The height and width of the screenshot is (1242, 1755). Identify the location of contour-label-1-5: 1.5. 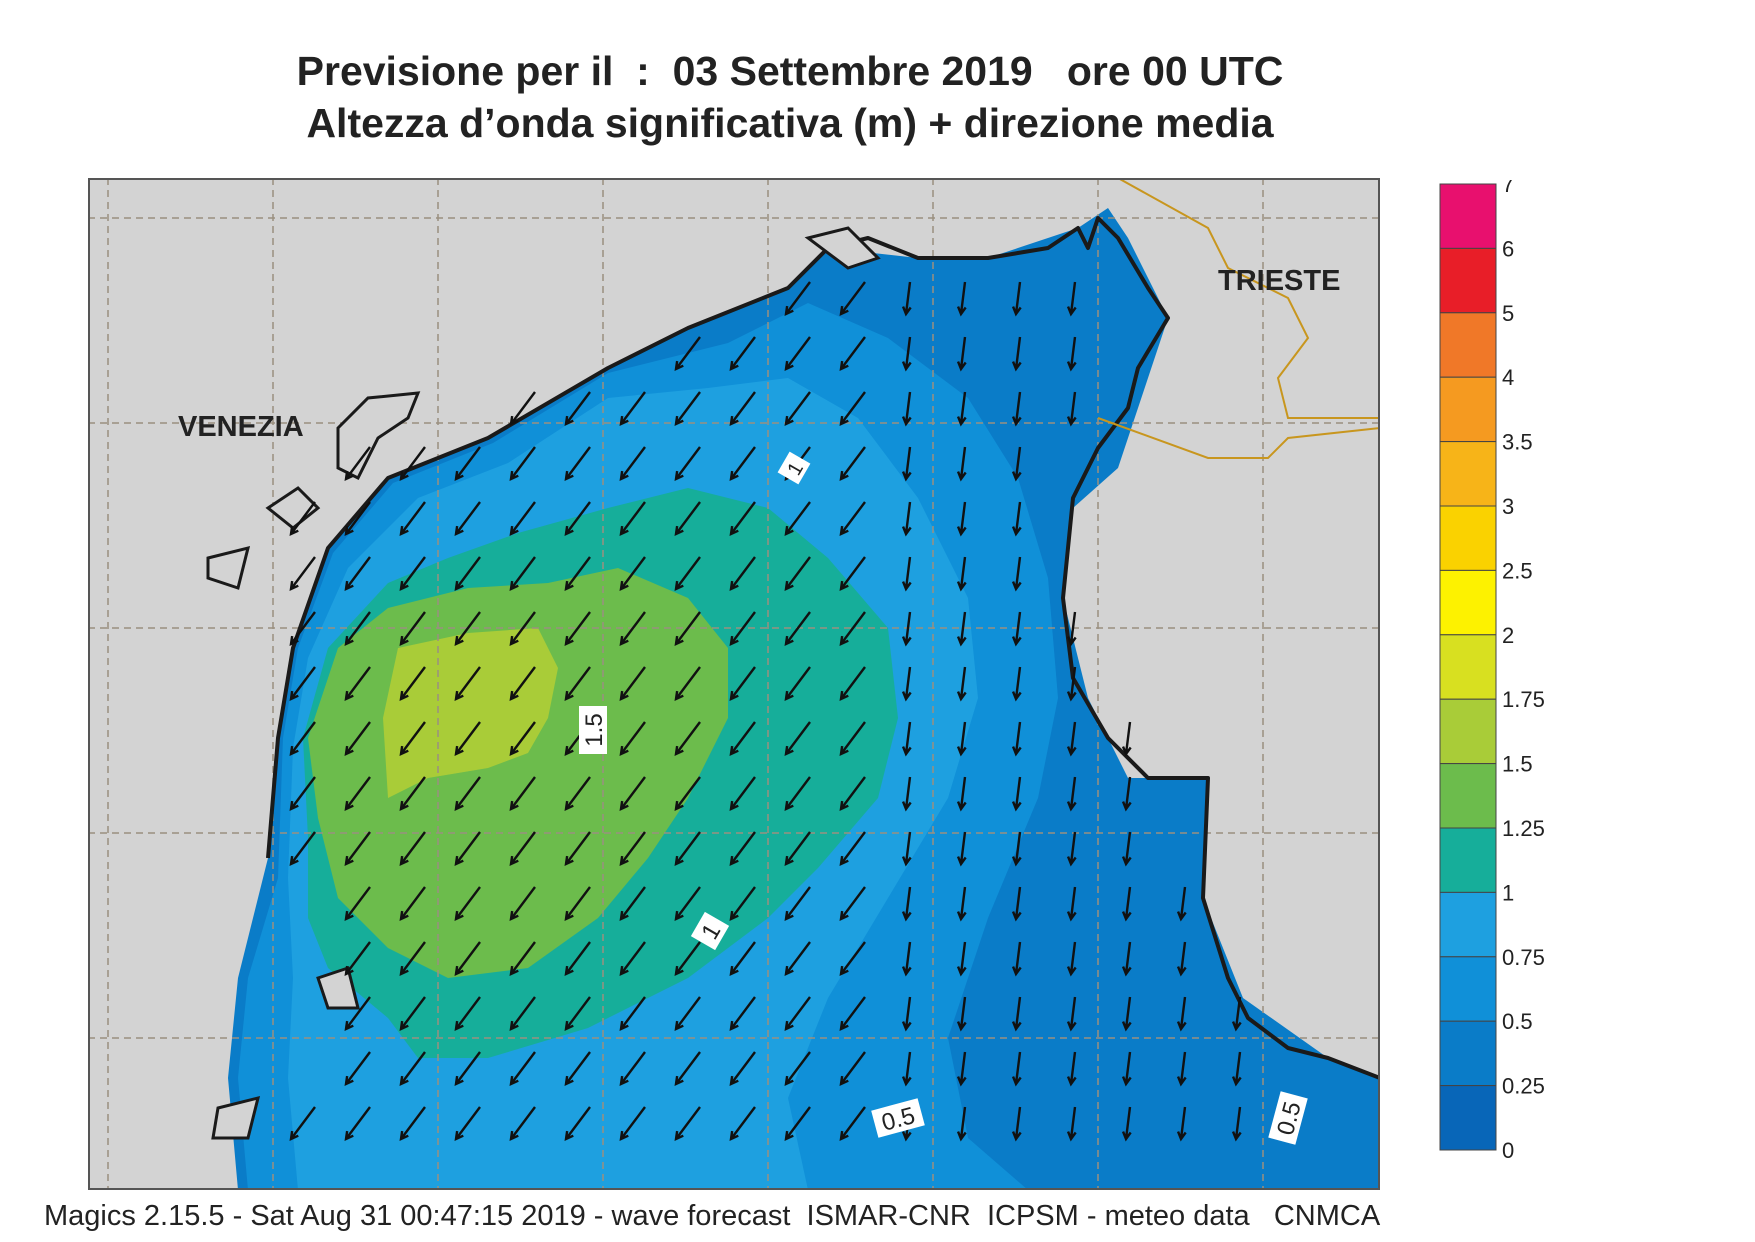
(593, 730).